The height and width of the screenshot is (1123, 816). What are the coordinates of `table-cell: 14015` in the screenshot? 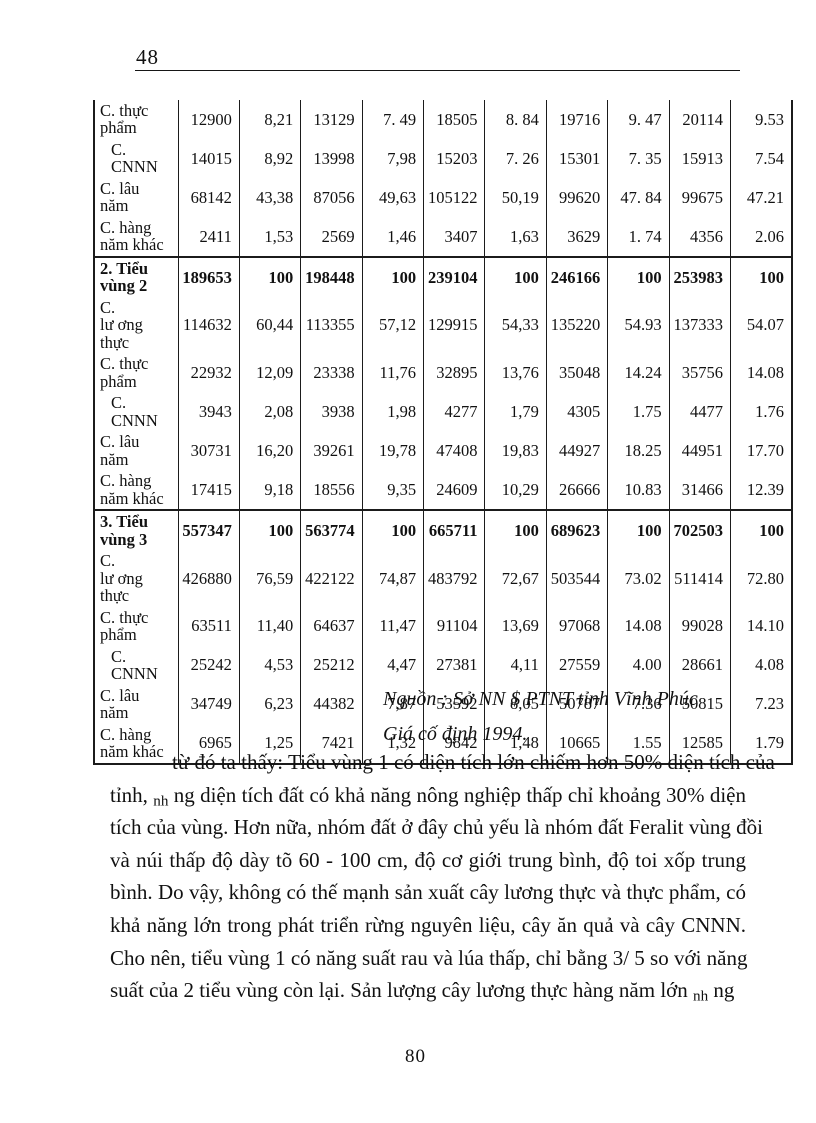 It's located at (209, 158).